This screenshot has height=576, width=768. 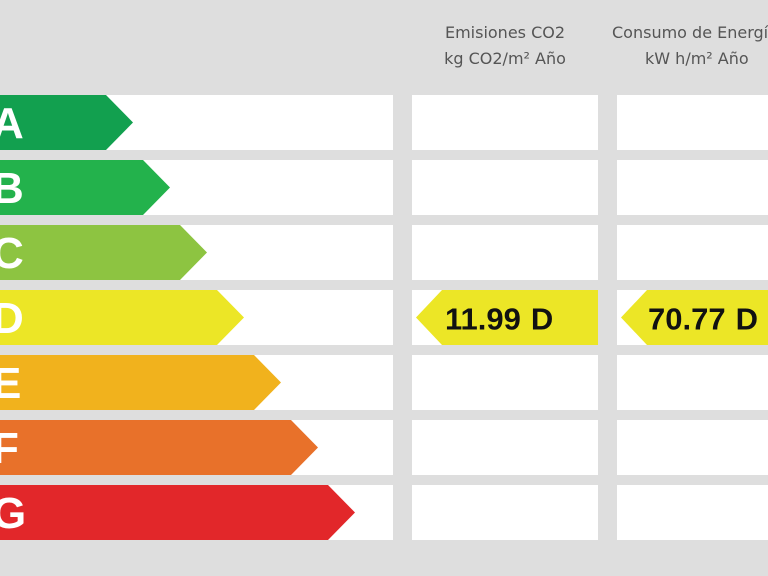 What do you see at coordinates (697, 58) in the screenshot?
I see `column-unit: kW h/m² Año` at bounding box center [697, 58].